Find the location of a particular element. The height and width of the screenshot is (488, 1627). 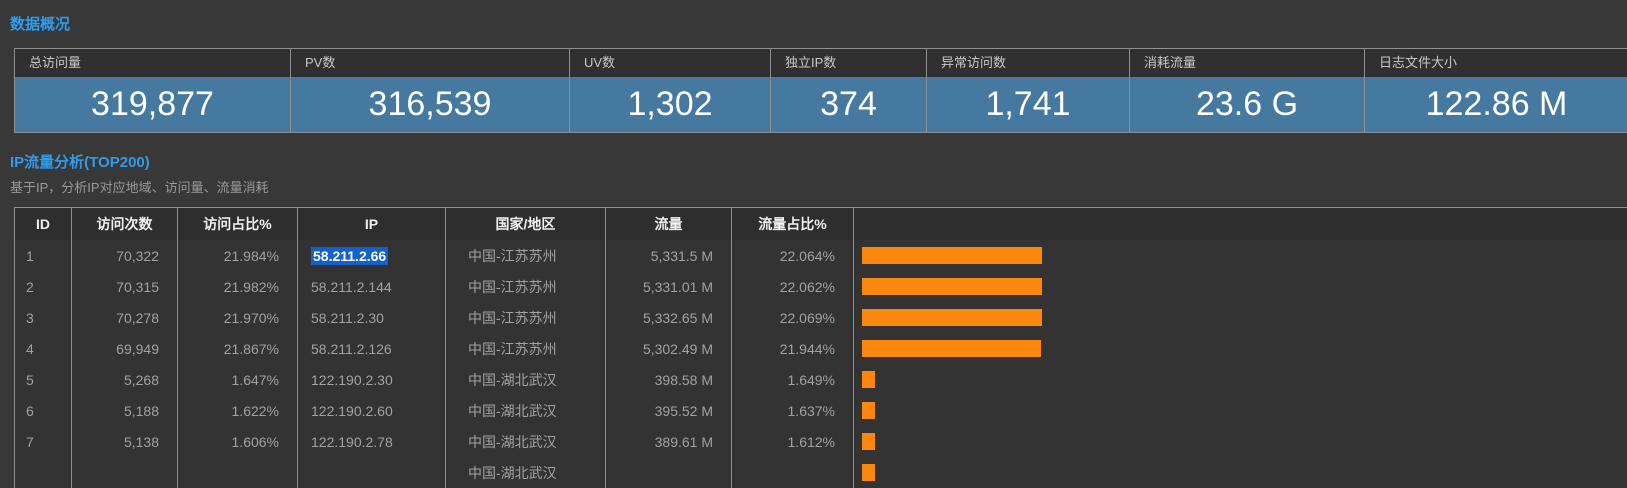

cell-id is located at coordinates (43, 472).